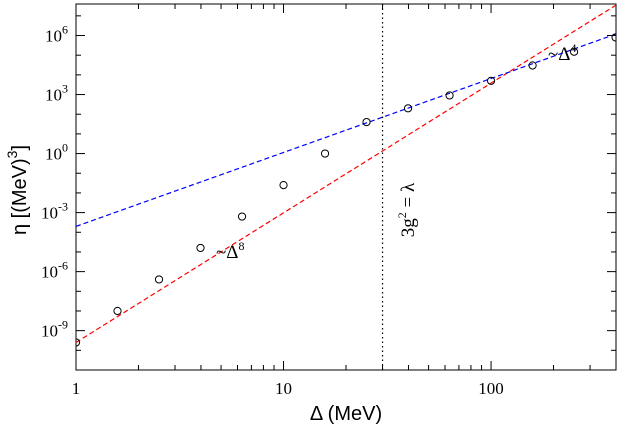  Describe the element at coordinates (346, 414) in the screenshot. I see `x-axis-label: Δ (MeV)` at that location.